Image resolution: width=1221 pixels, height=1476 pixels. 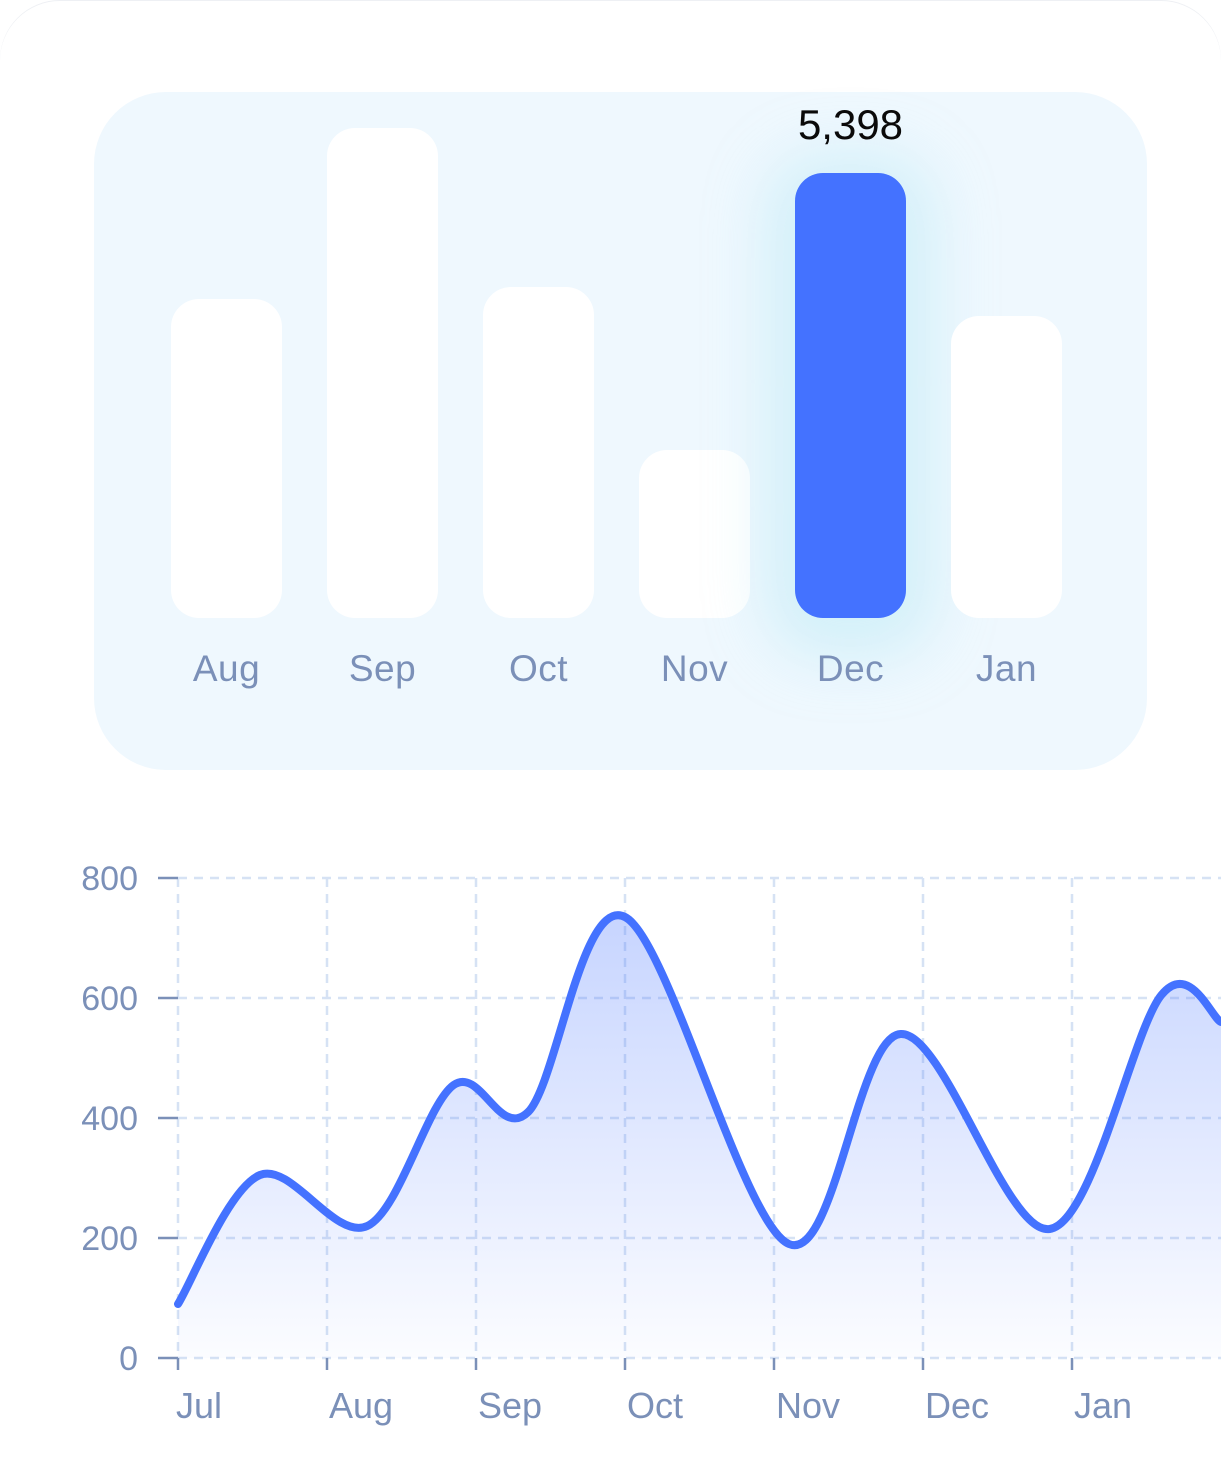 I want to click on bar-nov, so click(x=694, y=534).